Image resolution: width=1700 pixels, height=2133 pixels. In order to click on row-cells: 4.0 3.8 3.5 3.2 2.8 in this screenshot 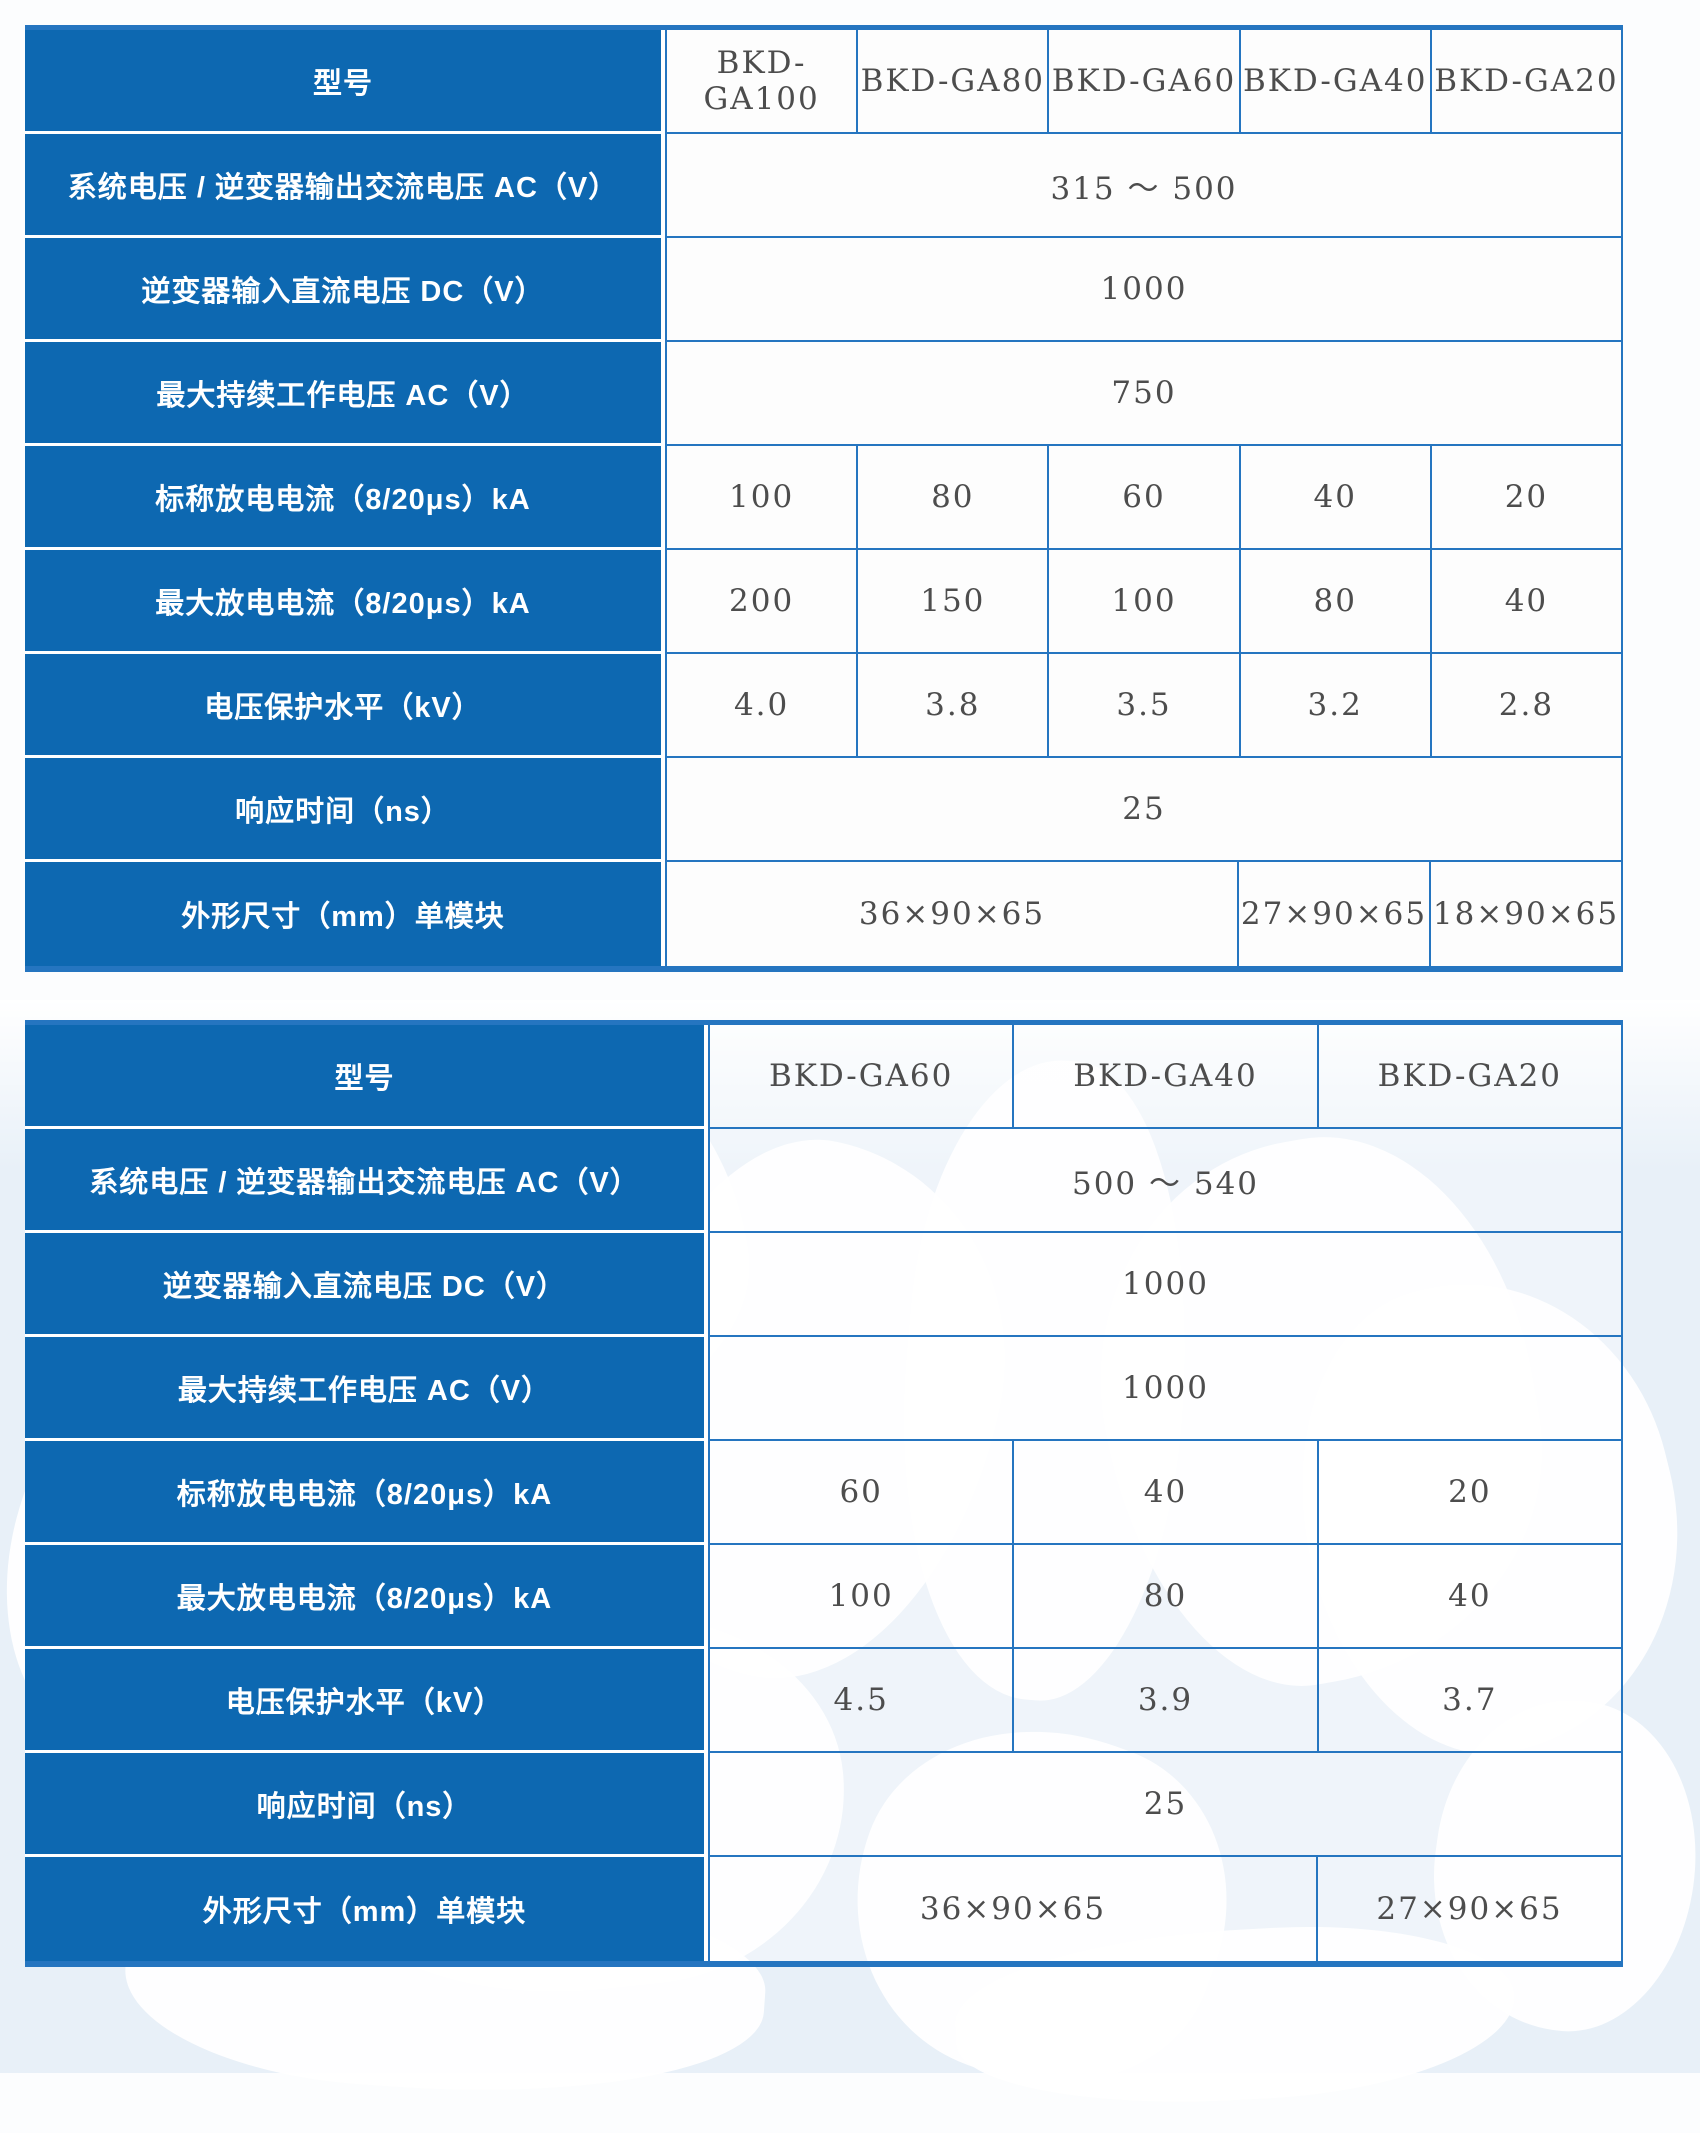, I will do `click(1144, 706)`.